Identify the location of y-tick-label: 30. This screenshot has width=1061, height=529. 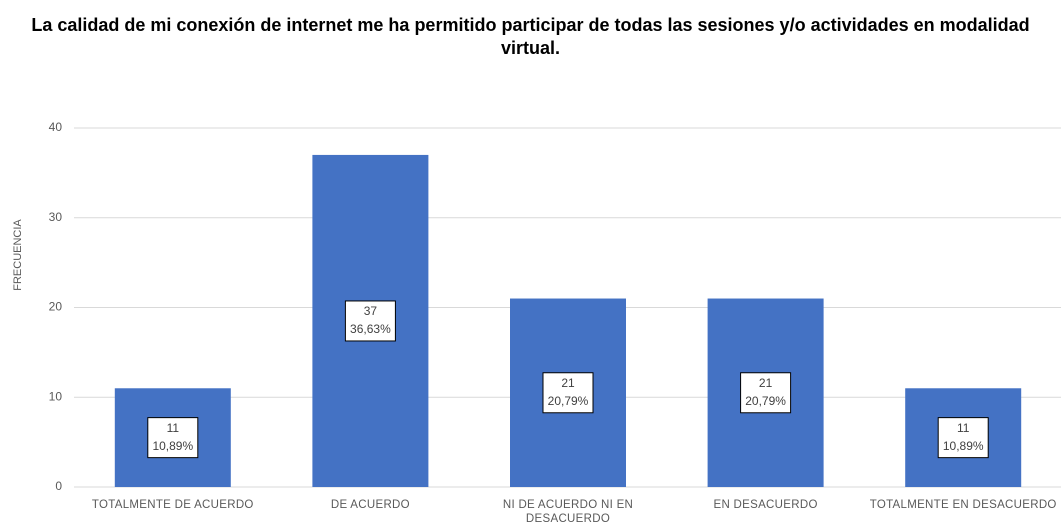
(56, 217).